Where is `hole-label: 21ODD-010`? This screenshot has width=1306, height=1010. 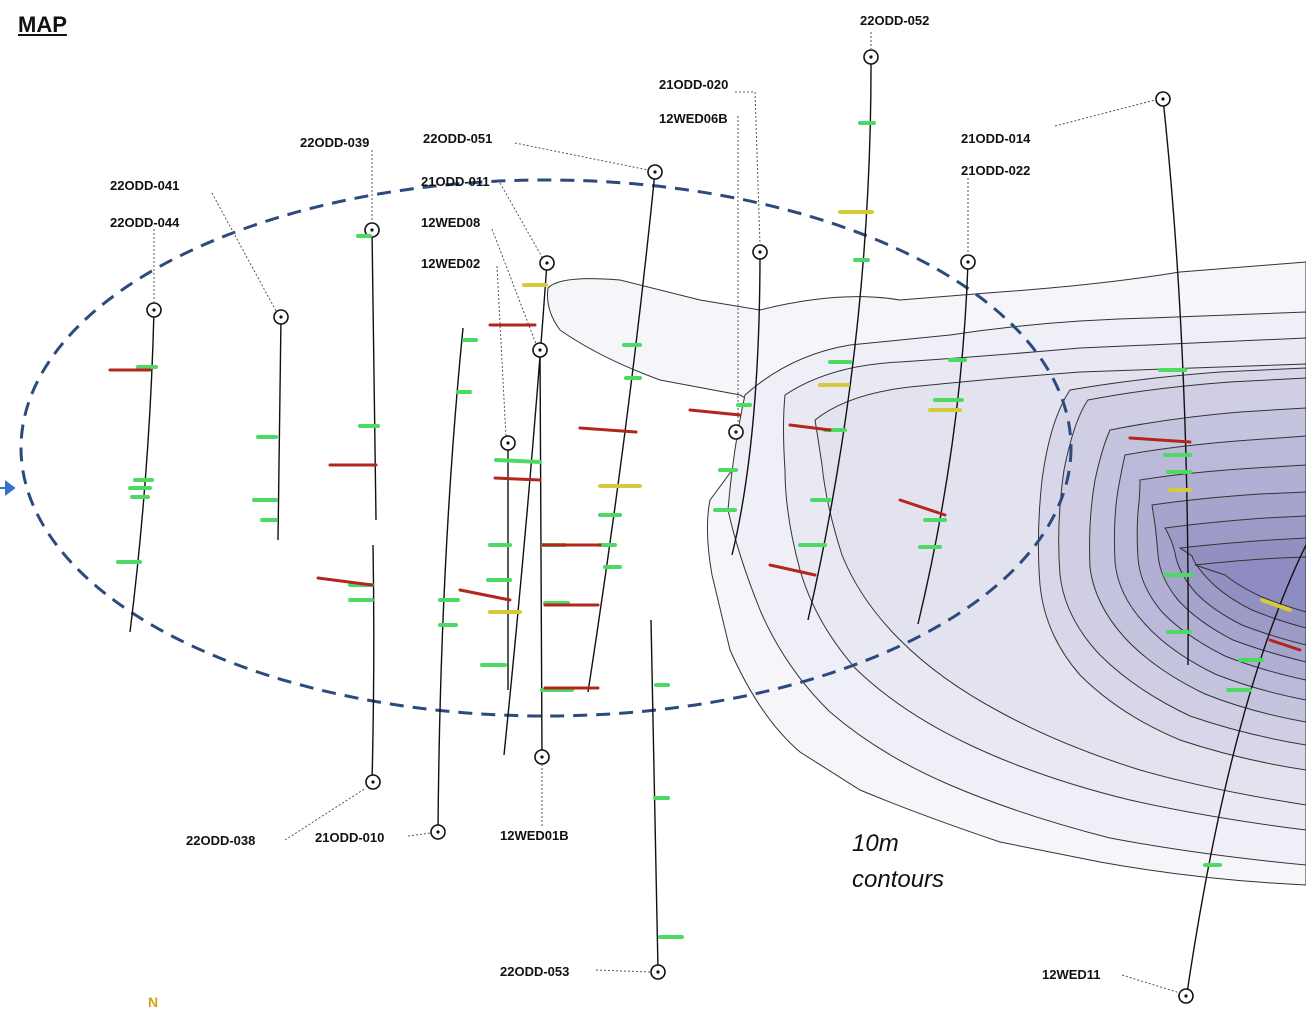 hole-label: 21ODD-010 is located at coordinates (349, 837).